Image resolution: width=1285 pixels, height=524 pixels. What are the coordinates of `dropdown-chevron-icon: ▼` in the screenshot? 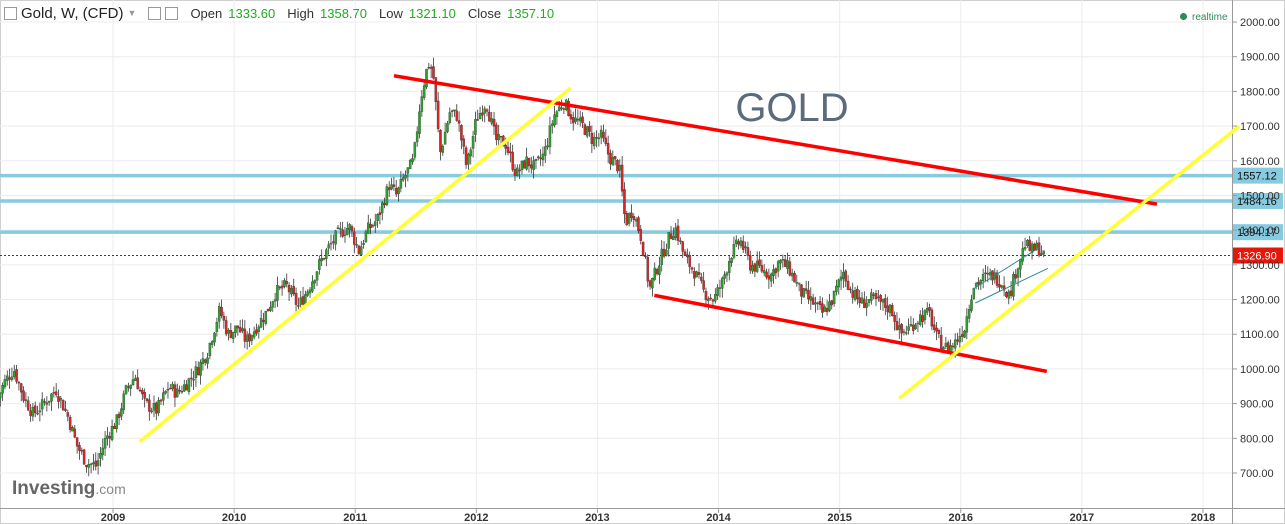 It's located at (132, 13).